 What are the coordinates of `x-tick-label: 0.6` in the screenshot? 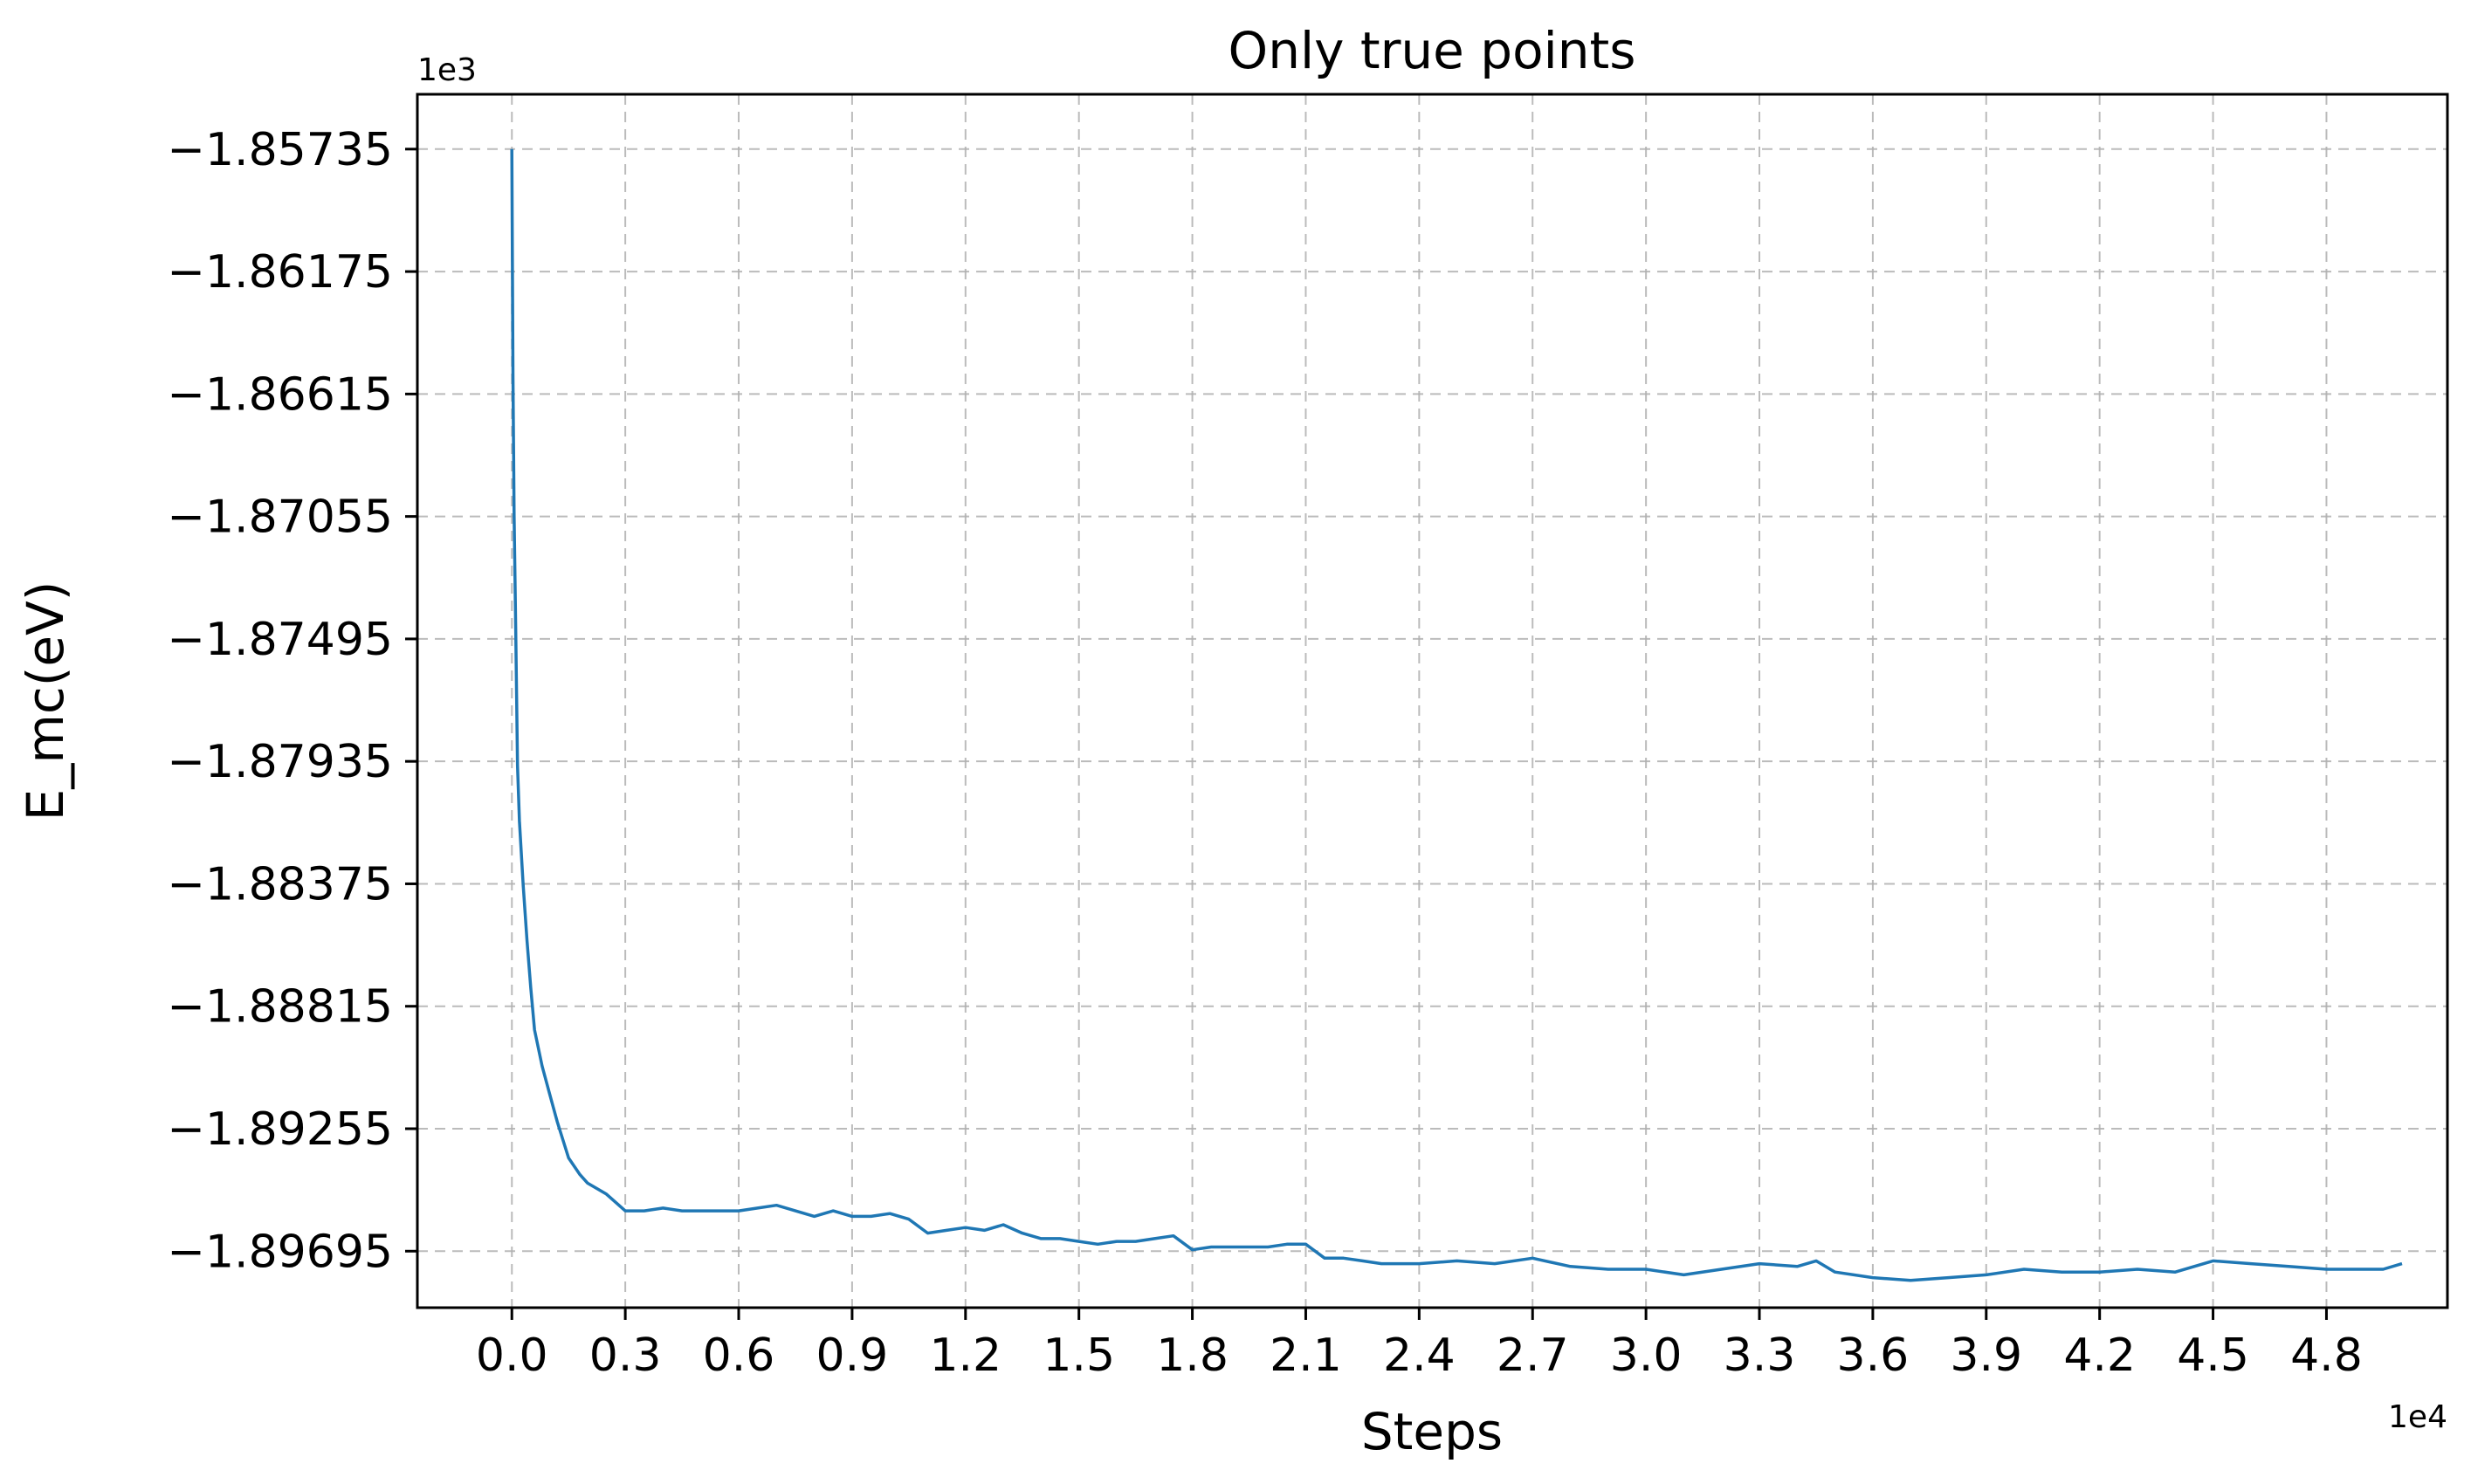 It's located at (739, 1356).